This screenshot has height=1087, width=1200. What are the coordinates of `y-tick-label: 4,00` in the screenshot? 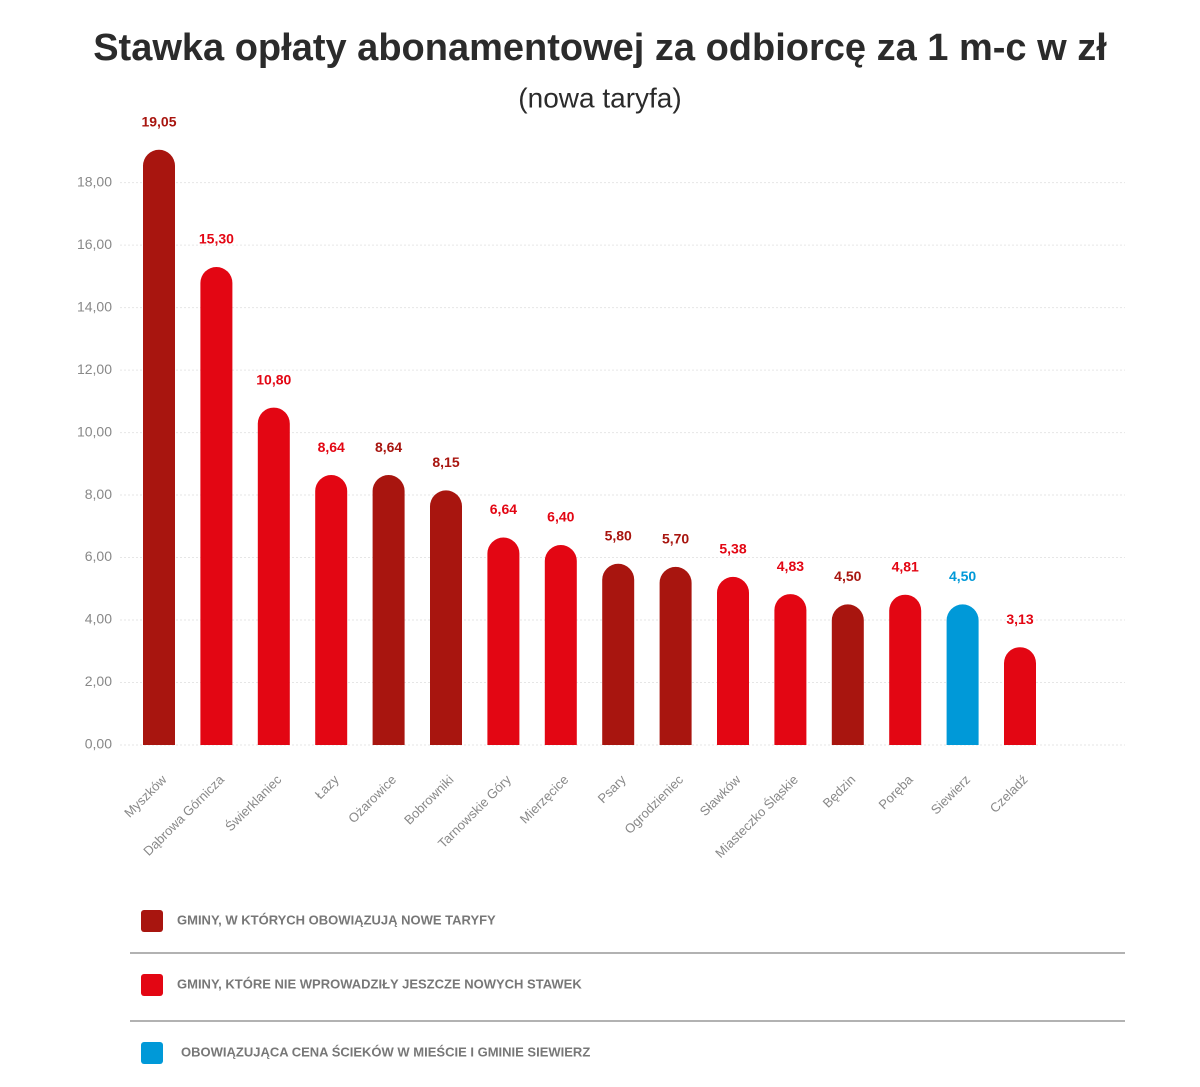 It's located at (98, 619).